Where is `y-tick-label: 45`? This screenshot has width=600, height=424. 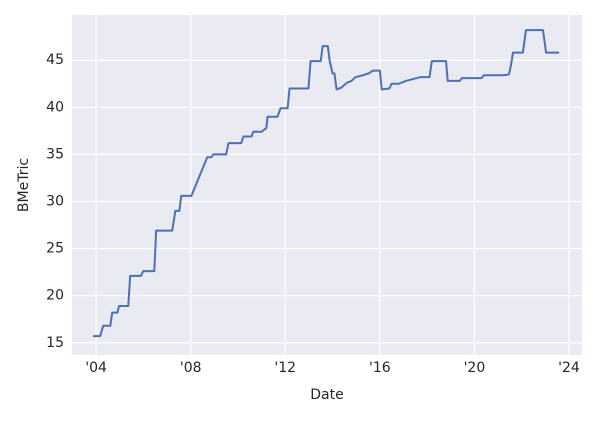 y-tick-label: 45 is located at coordinates (55, 60).